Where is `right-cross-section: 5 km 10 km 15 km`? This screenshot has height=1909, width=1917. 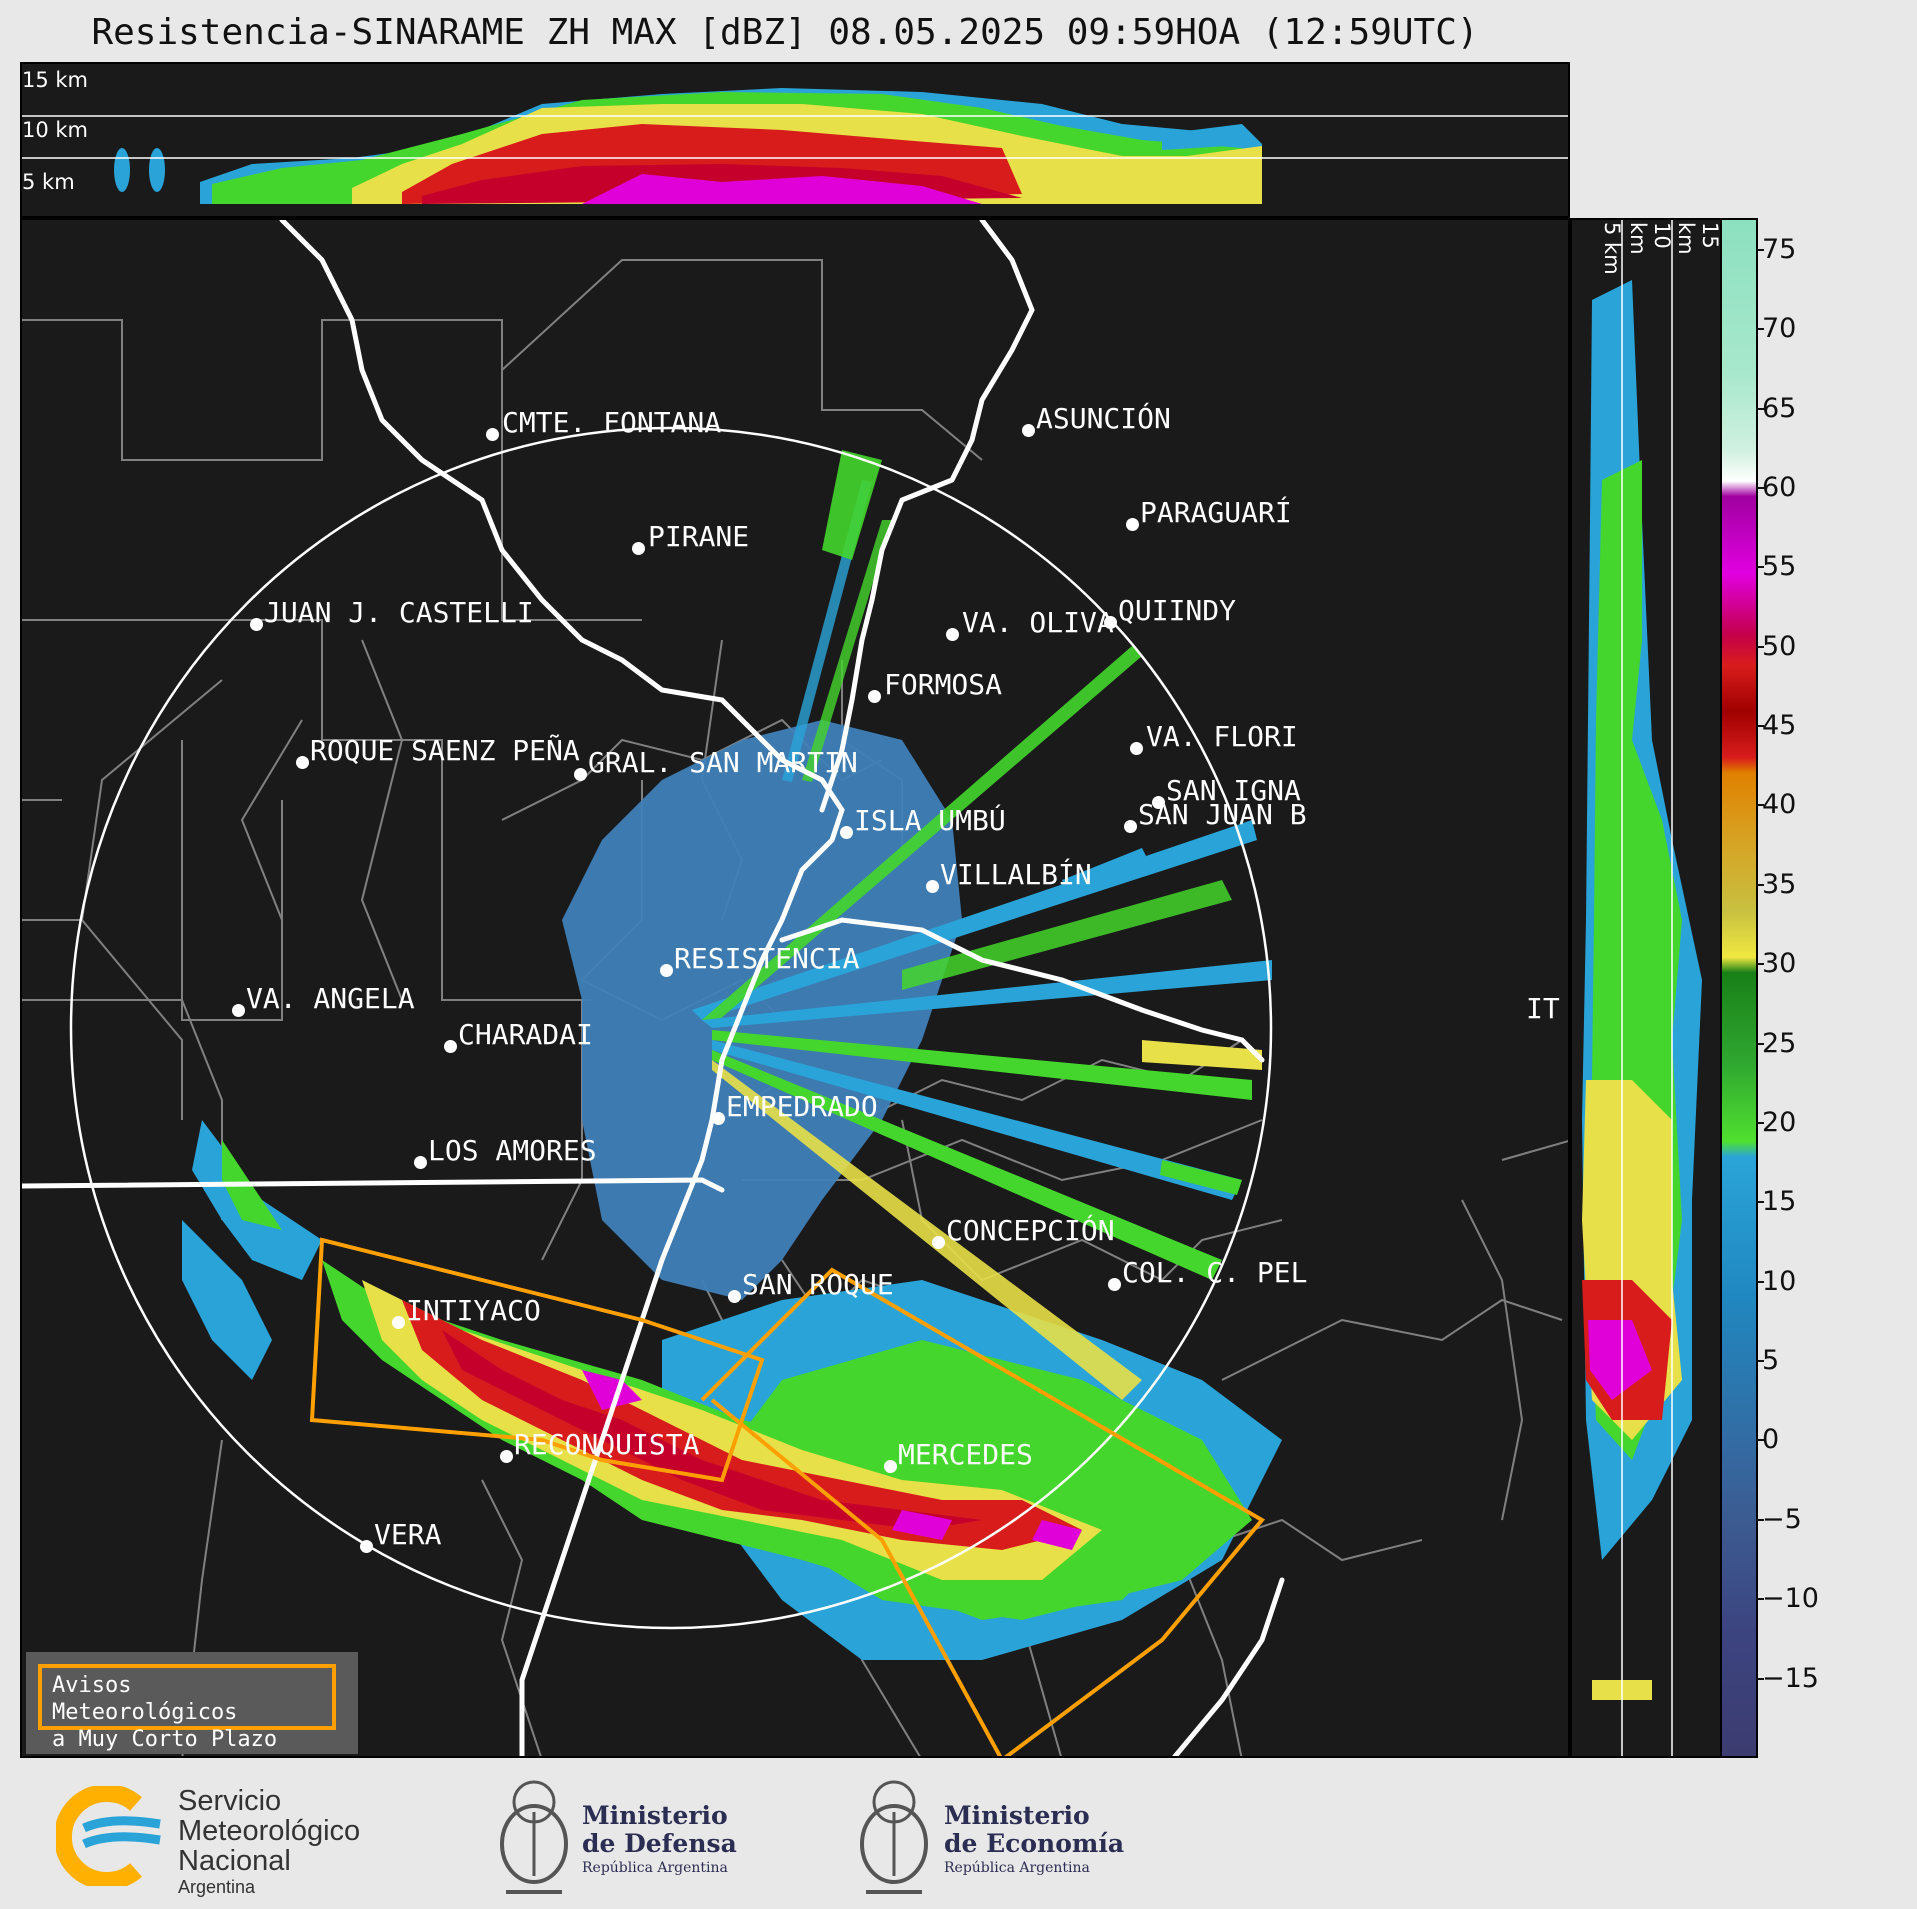
right-cross-section: 5 km 10 km 15 km is located at coordinates (1646, 988).